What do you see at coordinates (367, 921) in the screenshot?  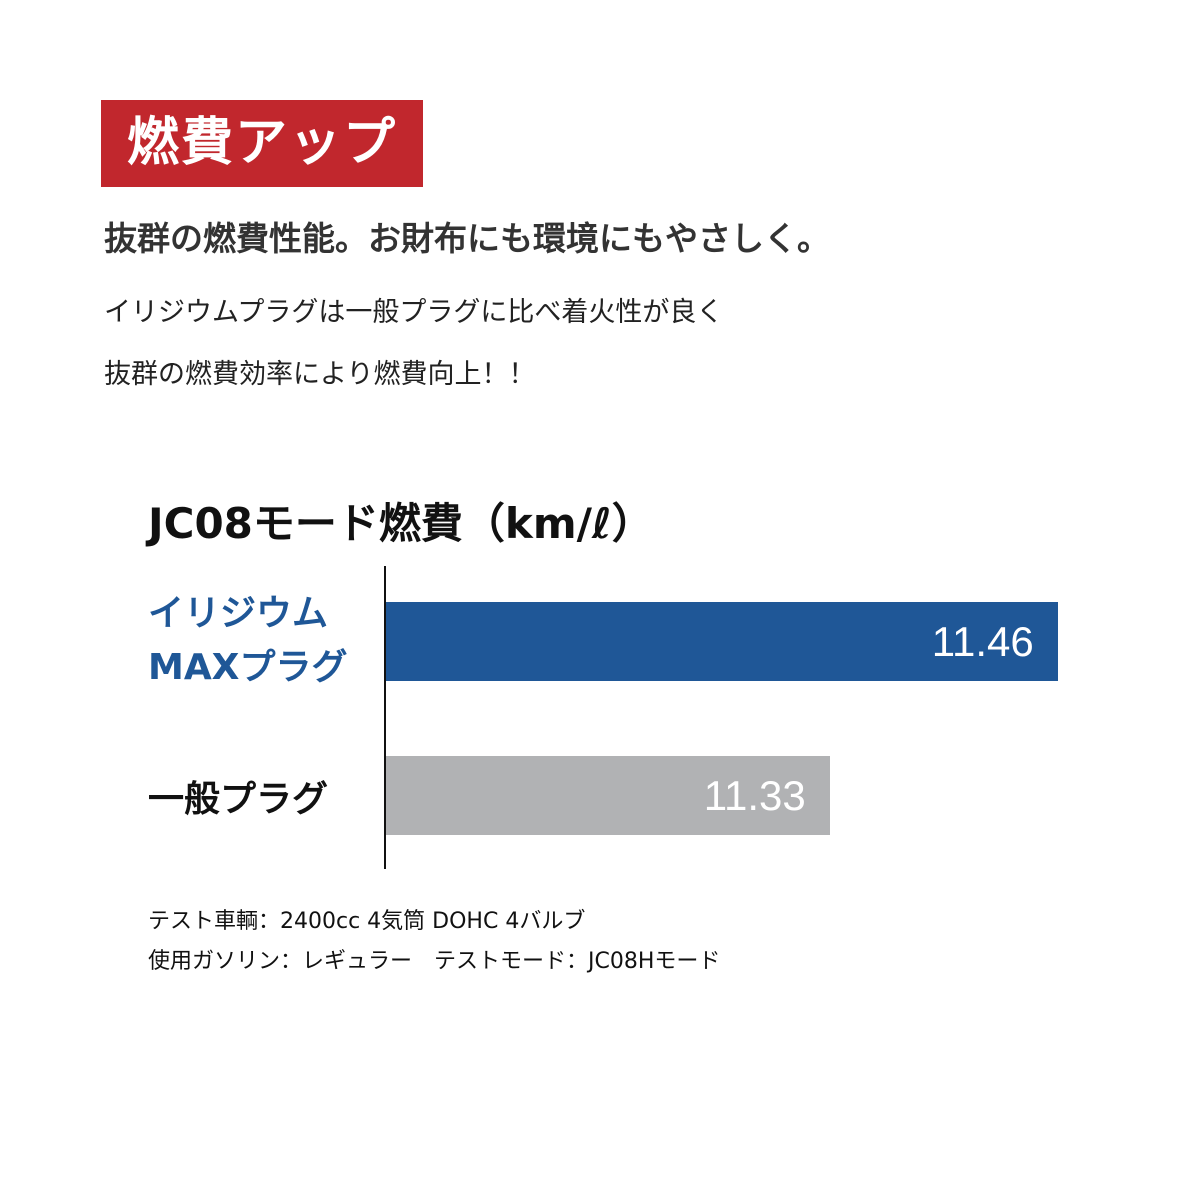 I see `test-note: テスト車輌：2400cc 4気筒 DOHC 4バルブ` at bounding box center [367, 921].